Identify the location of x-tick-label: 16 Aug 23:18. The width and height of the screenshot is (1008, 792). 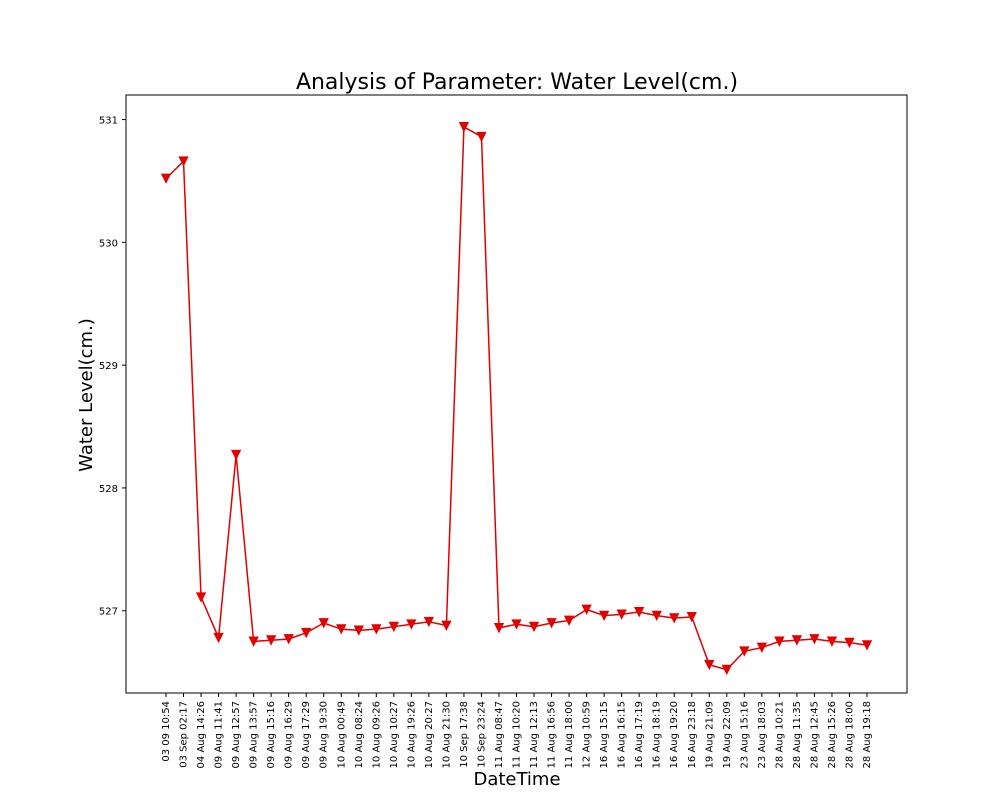
(692, 734).